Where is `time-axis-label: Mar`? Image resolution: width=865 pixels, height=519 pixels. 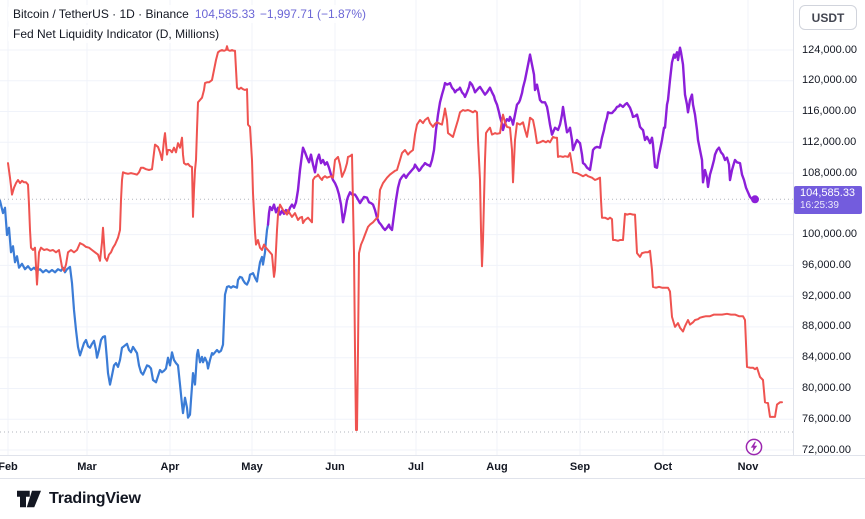 time-axis-label: Mar is located at coordinates (87, 467).